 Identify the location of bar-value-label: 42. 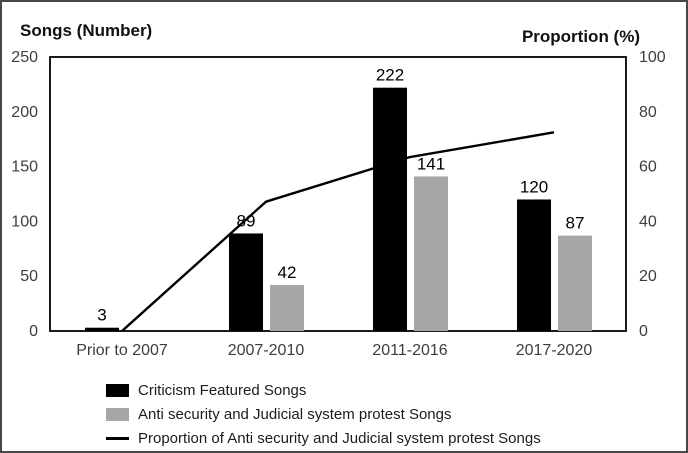
(287, 272).